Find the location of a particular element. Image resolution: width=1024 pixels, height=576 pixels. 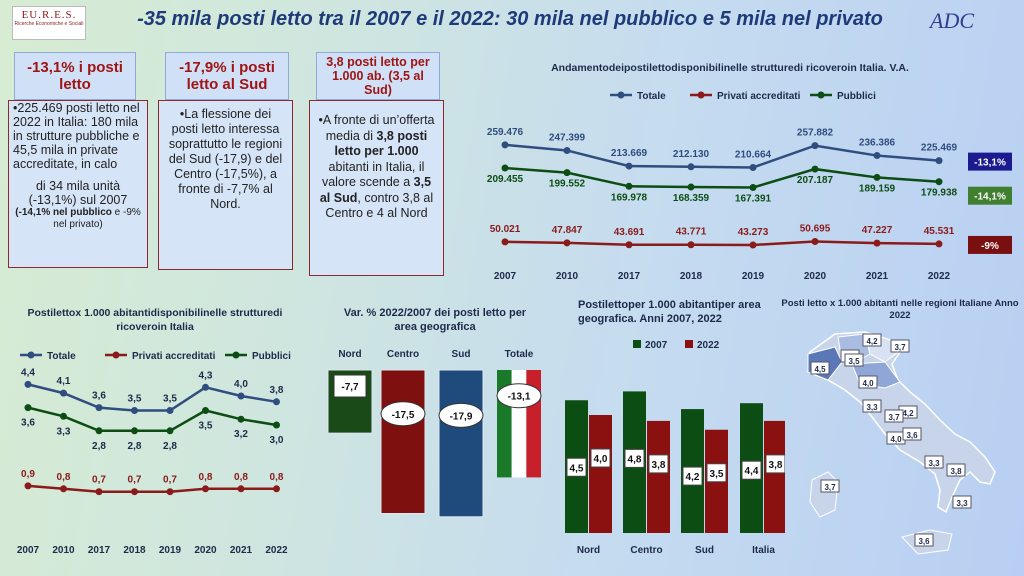

data-label: 43.273 is located at coordinates (753, 232).